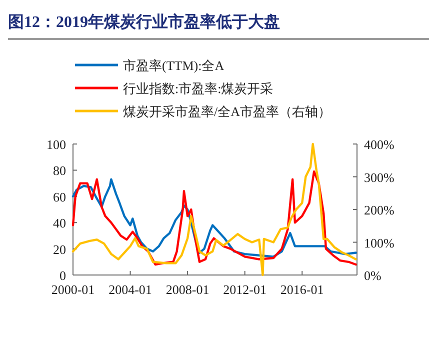 The width and height of the screenshot is (429, 345). Describe the element at coordinates (59, 196) in the screenshot. I see `y-tick-label: 60` at that location.